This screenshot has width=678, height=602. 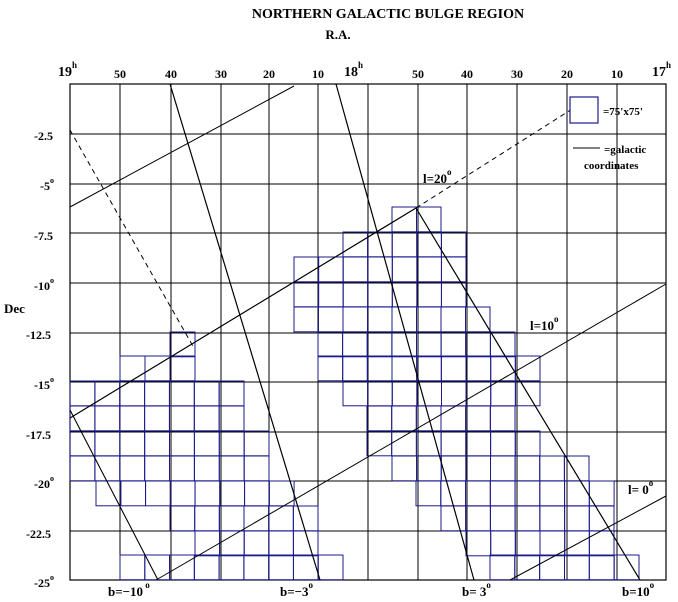 I want to click on dec-axis-label: Dec, so click(x=14, y=308).